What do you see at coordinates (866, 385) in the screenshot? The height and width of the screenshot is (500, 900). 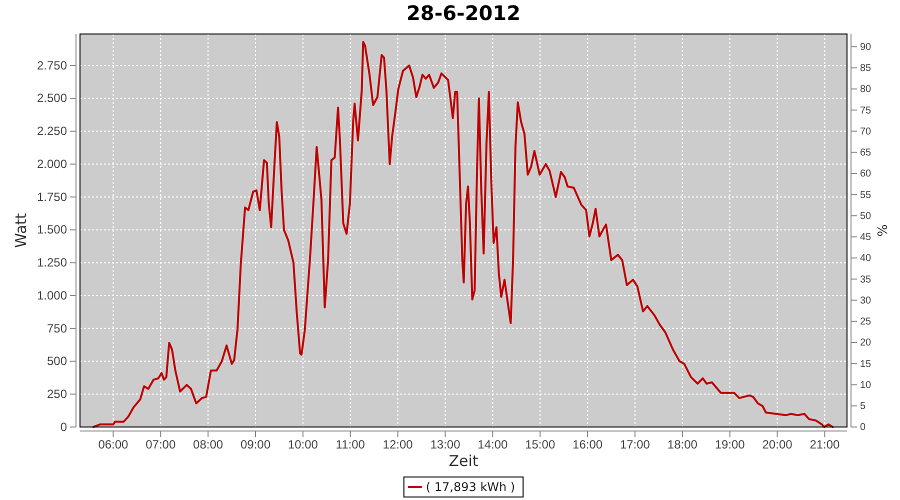 I see `y2-tick-label: 10` at bounding box center [866, 385].